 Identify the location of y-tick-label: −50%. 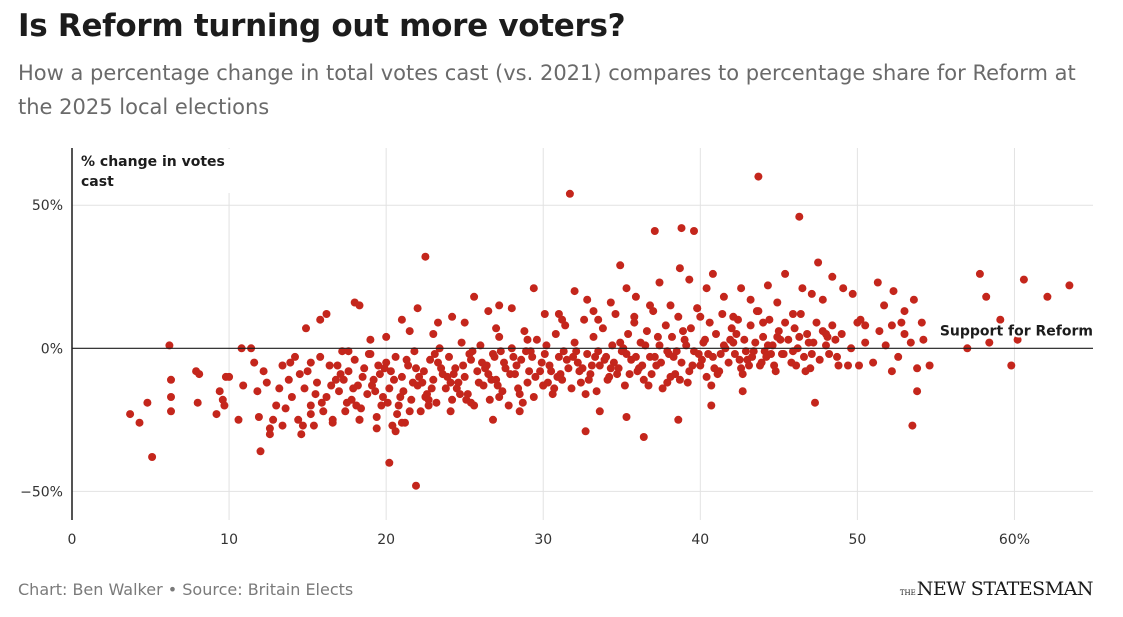
(41, 492).